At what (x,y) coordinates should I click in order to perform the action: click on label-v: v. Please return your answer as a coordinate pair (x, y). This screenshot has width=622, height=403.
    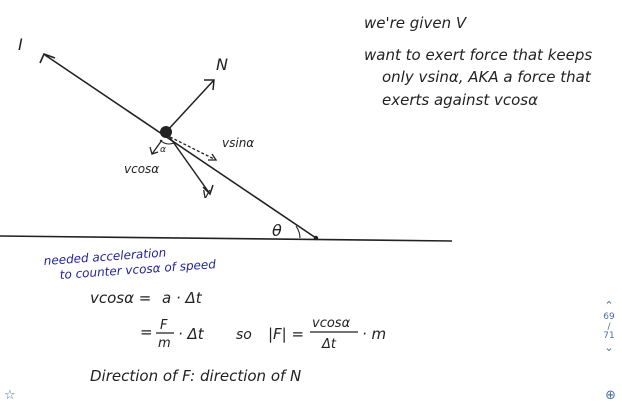
    Looking at the image, I should click on (206, 194).